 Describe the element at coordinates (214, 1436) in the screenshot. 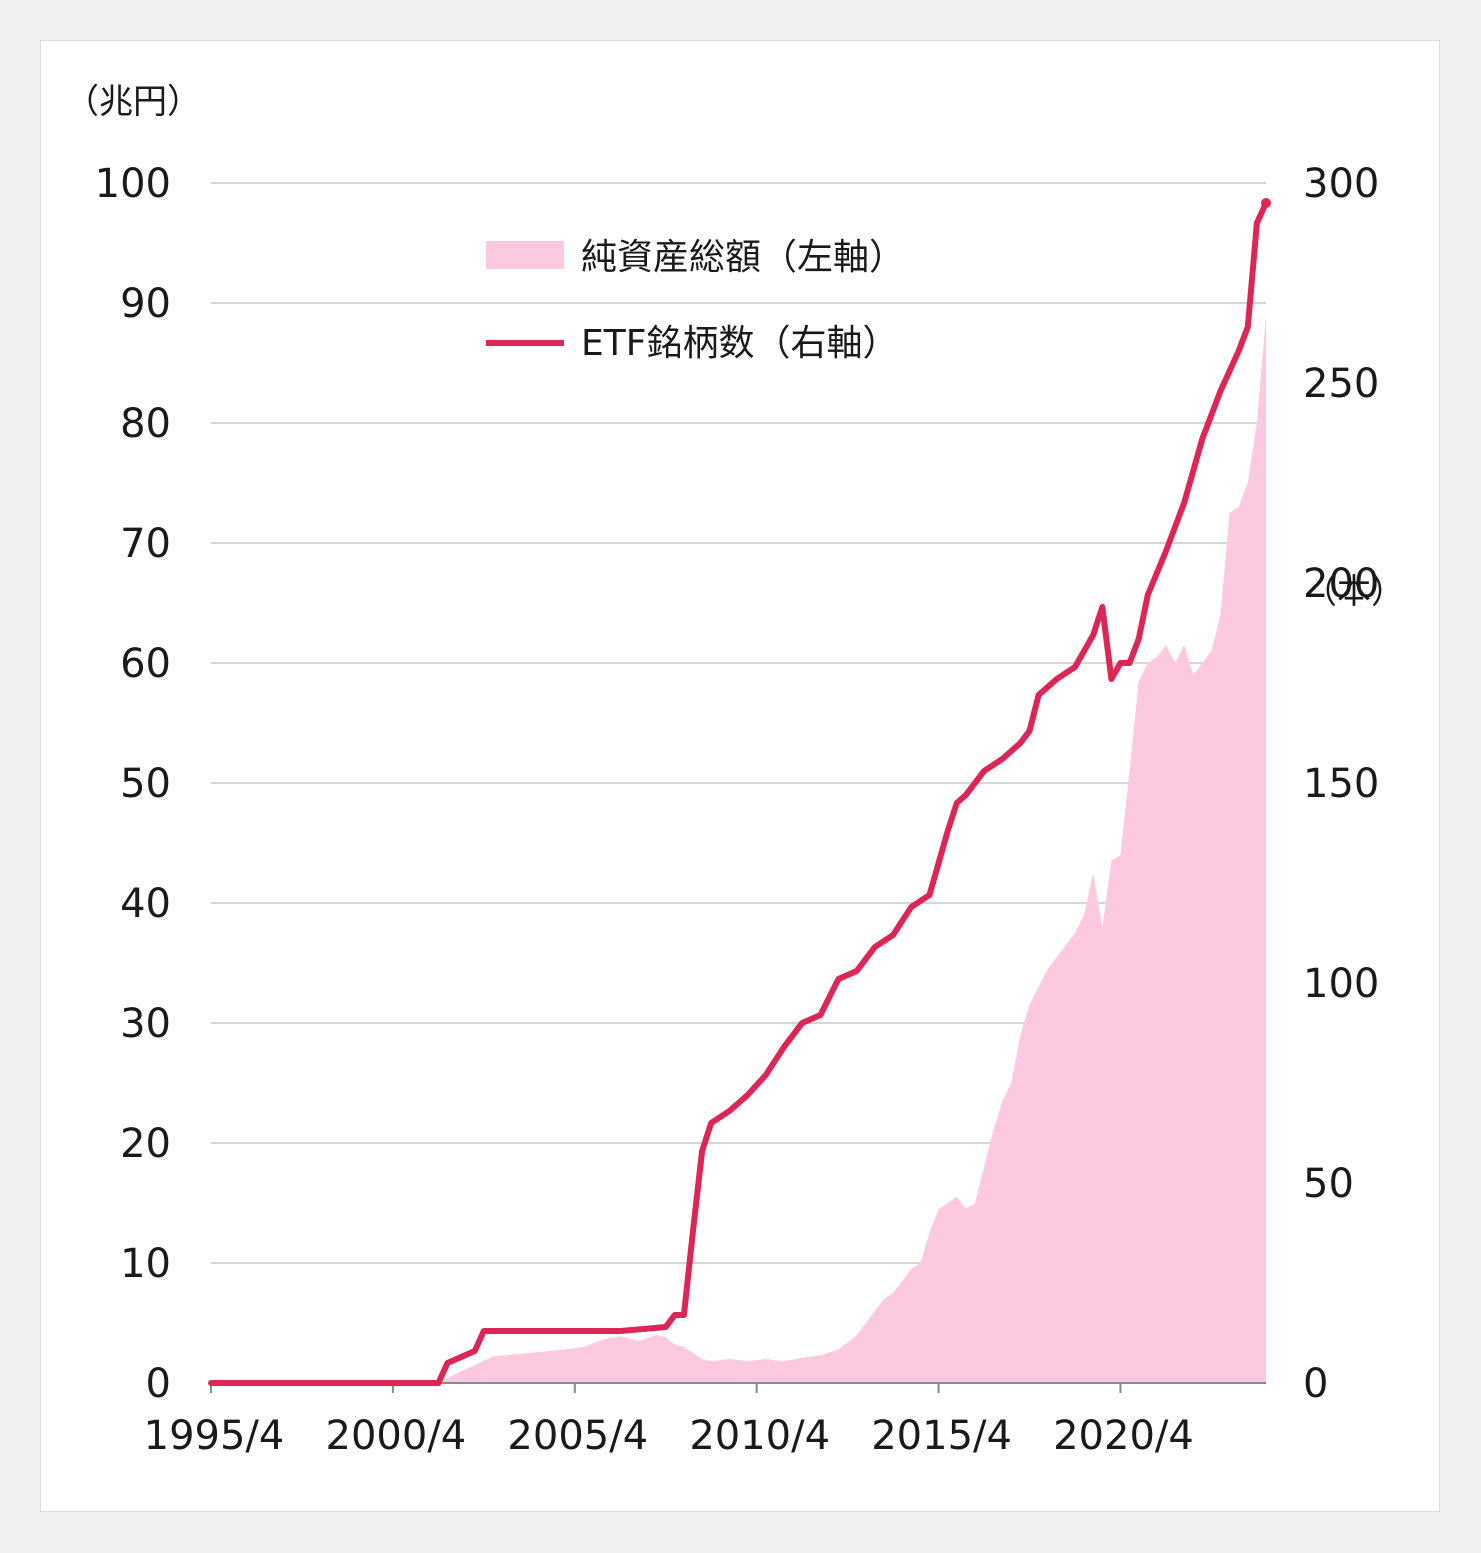

I see `x-tick-label: 1995/4` at that location.